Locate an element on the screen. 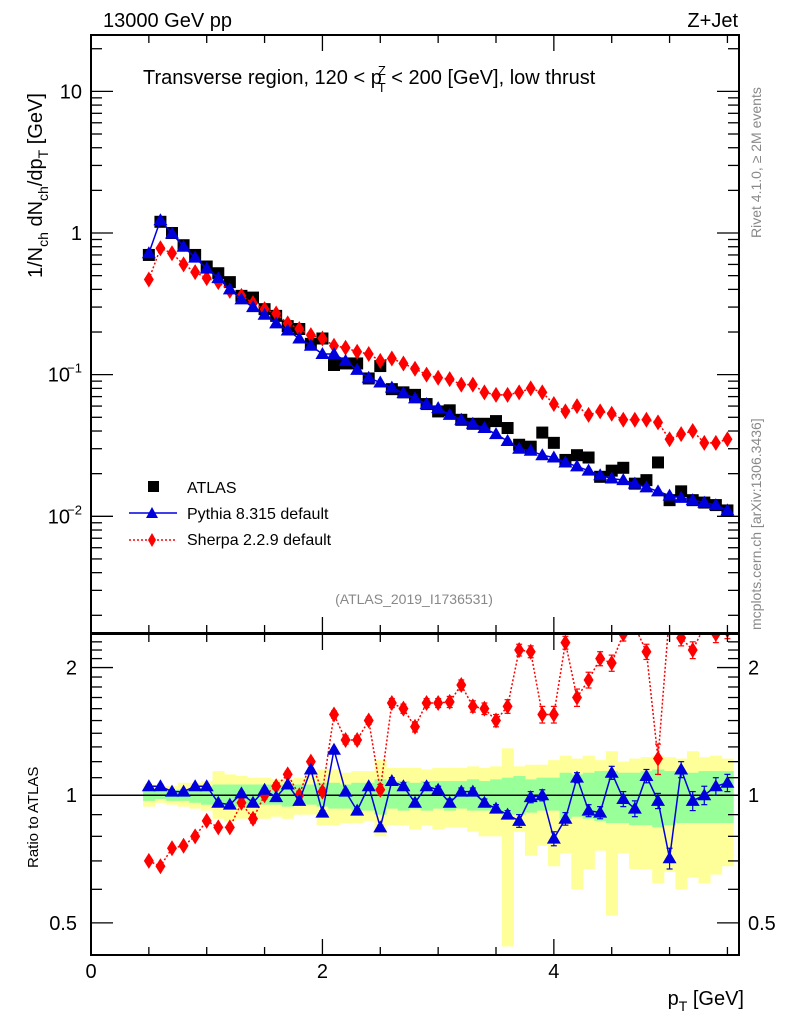  ratio-y-tick-label-right: 0.5 is located at coordinates (762, 924).